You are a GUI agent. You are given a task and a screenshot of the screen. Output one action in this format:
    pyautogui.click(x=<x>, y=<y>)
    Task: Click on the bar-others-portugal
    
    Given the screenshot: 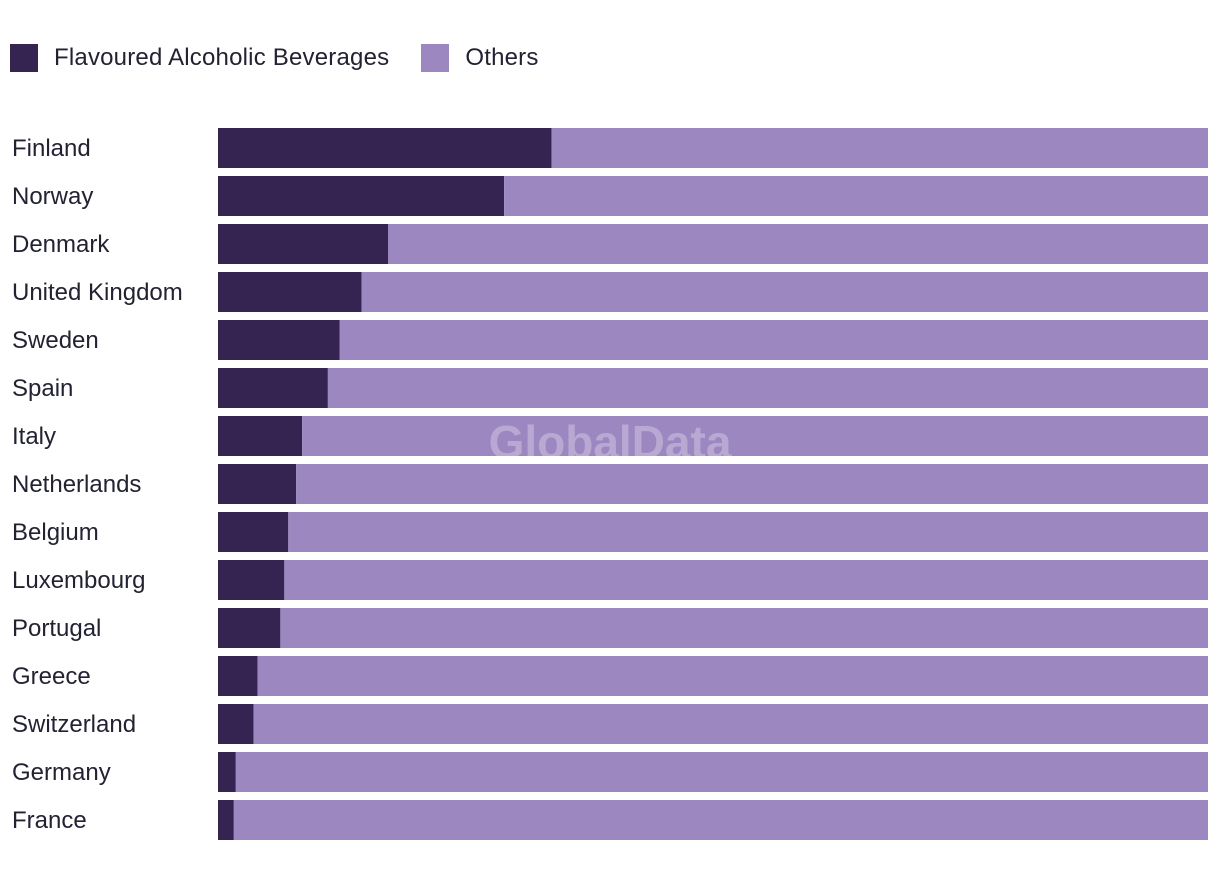 What is the action you would take?
    pyautogui.click(x=744, y=628)
    